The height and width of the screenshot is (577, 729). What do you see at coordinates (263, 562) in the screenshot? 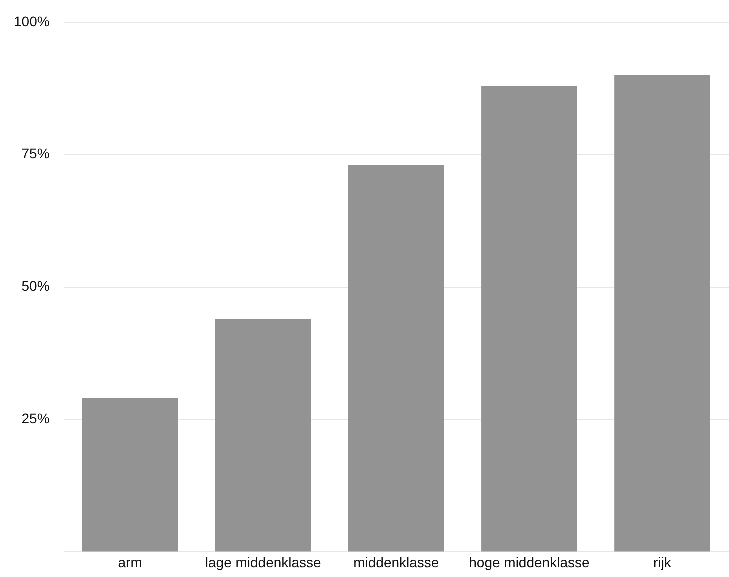
I see `x-tick-label: lage middenklasse` at bounding box center [263, 562].